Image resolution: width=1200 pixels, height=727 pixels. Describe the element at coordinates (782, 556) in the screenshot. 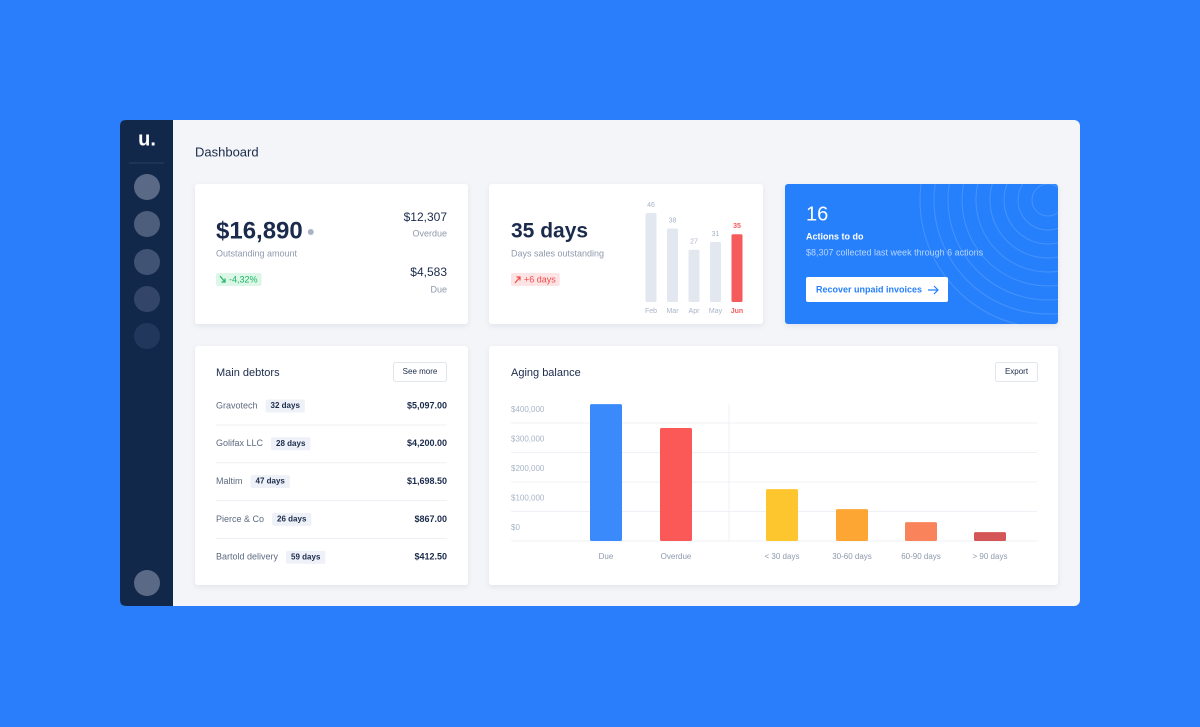

I see `x-tick-label: < 30 days` at that location.